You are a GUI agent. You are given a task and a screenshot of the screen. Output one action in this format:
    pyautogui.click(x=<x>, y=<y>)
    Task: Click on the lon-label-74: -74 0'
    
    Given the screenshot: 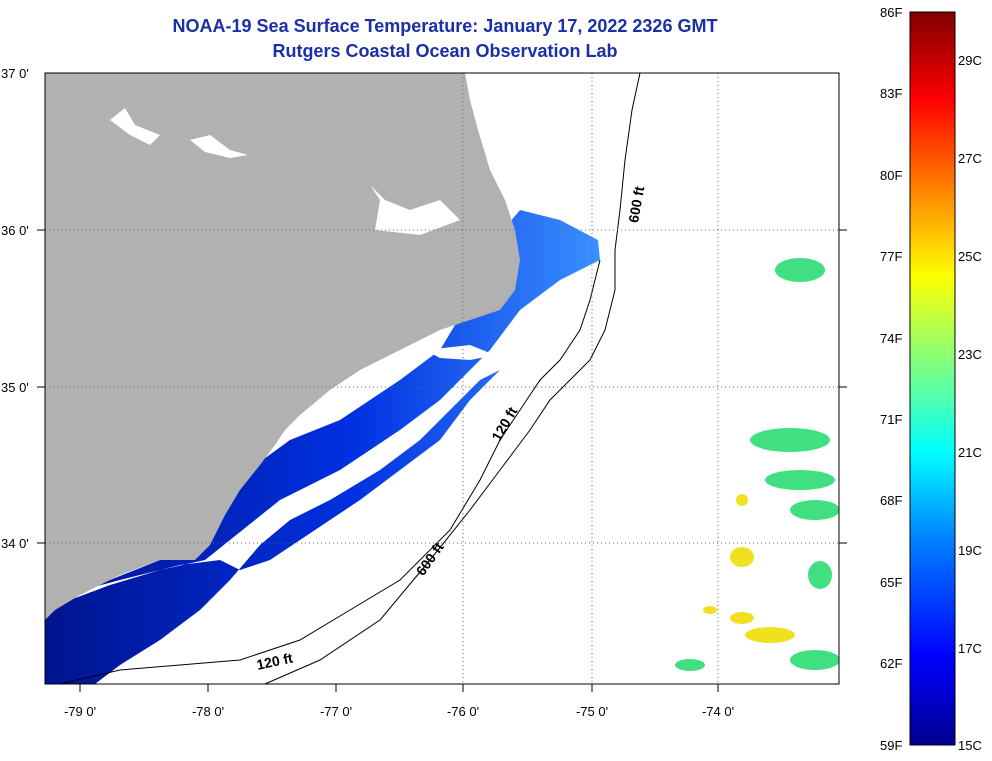 What is the action you would take?
    pyautogui.click(x=718, y=711)
    